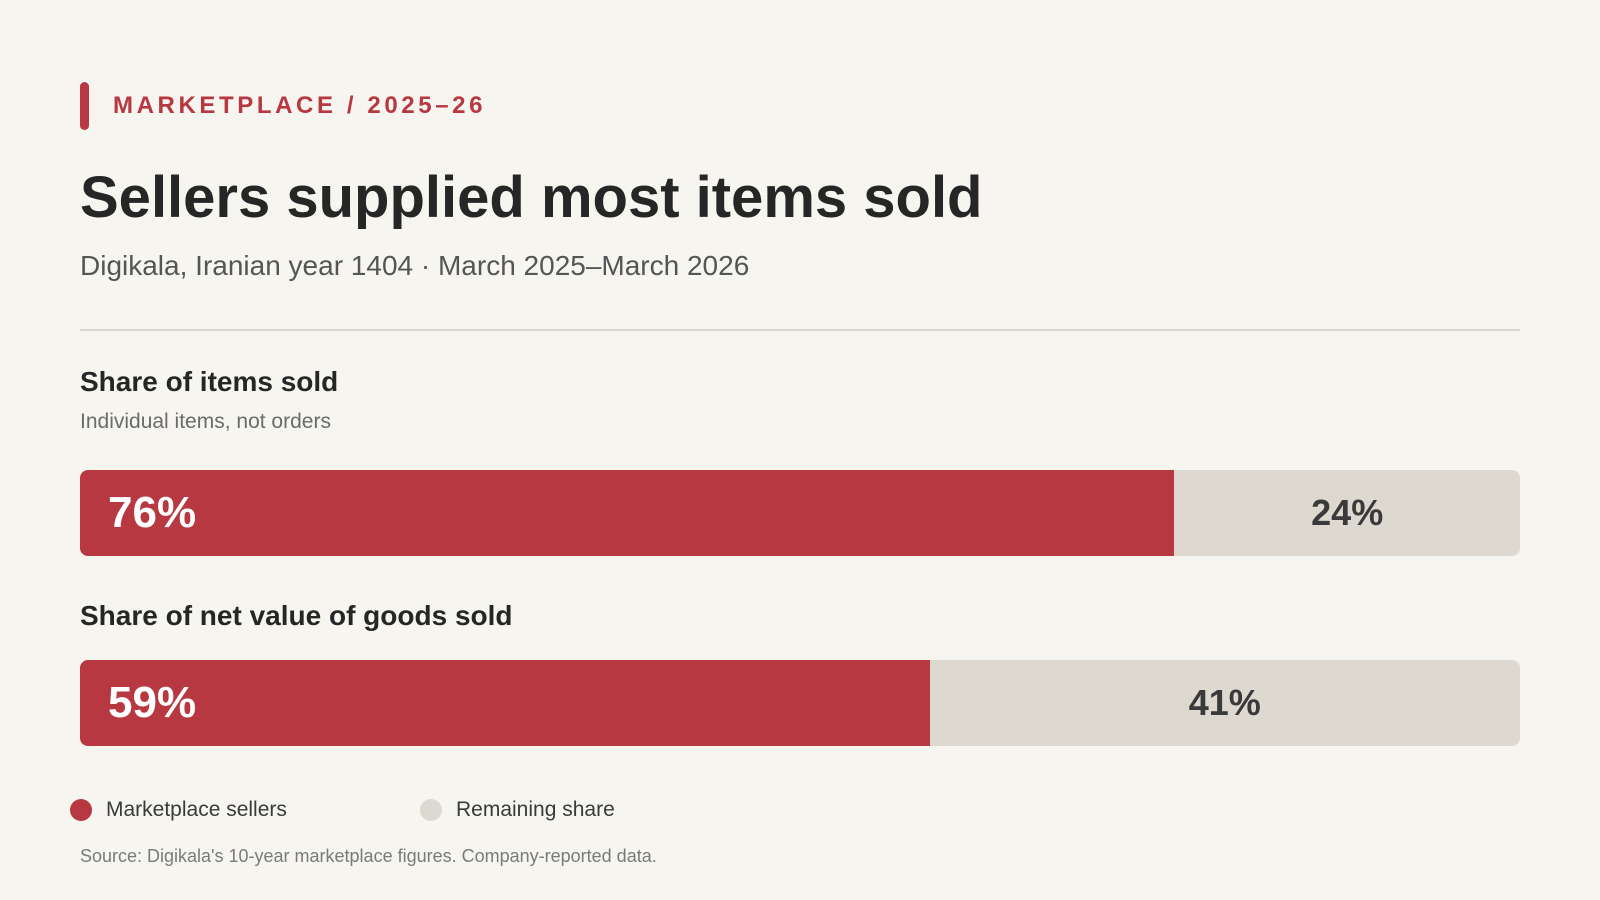 Image resolution: width=1600 pixels, height=900 pixels. What do you see at coordinates (205, 421) in the screenshot?
I see `row-note-items: Individual items, not orders` at bounding box center [205, 421].